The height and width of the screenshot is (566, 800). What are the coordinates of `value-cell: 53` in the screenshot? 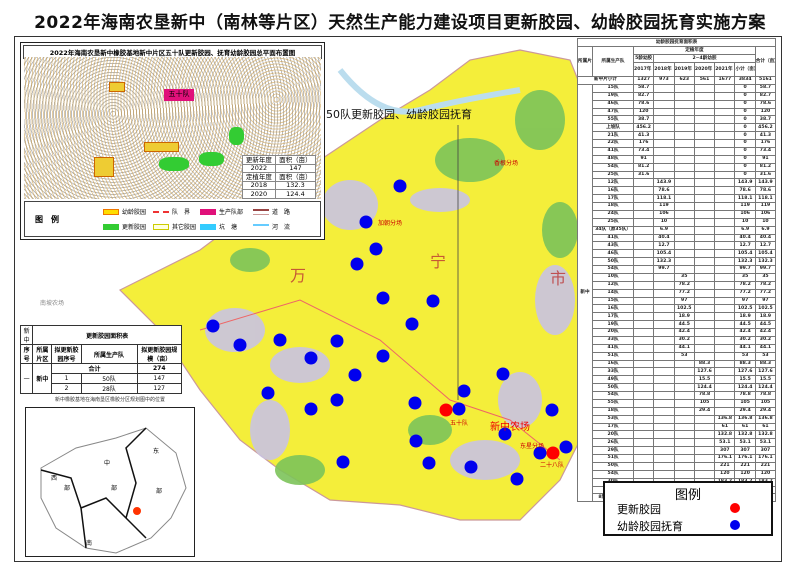 It's located at (745, 356).